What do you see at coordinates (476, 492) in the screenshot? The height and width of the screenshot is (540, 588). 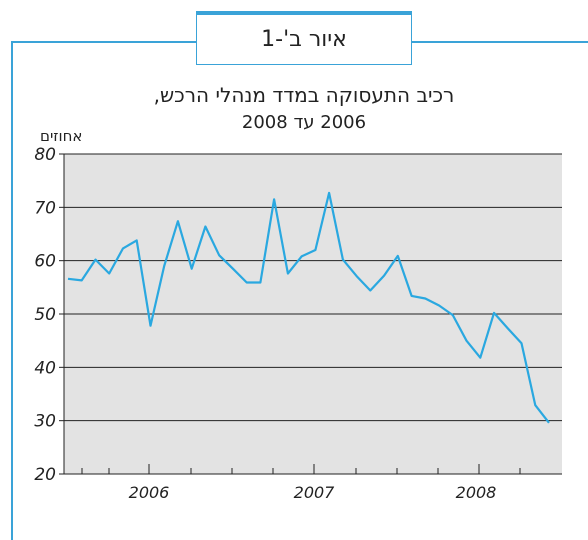 I see `x-tick-label: 2008` at bounding box center [476, 492].